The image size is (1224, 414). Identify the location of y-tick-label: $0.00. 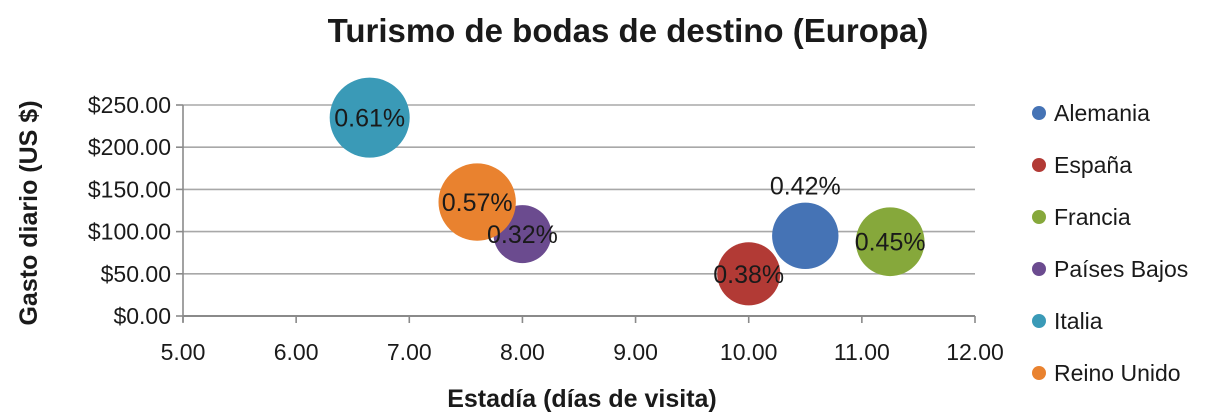
(142, 316).